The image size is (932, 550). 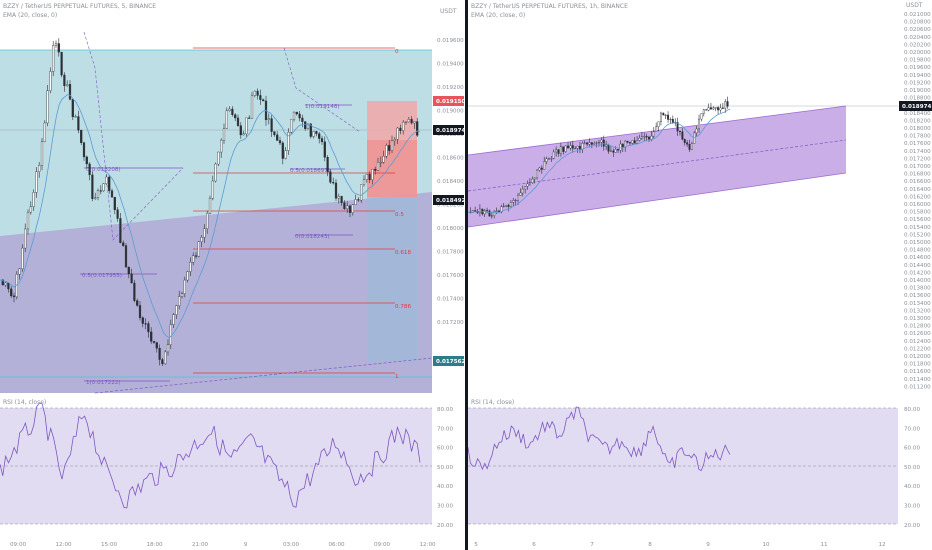 What do you see at coordinates (493, 402) in the screenshot?
I see `right-rsi-legend: RSI (14, close)` at bounding box center [493, 402].